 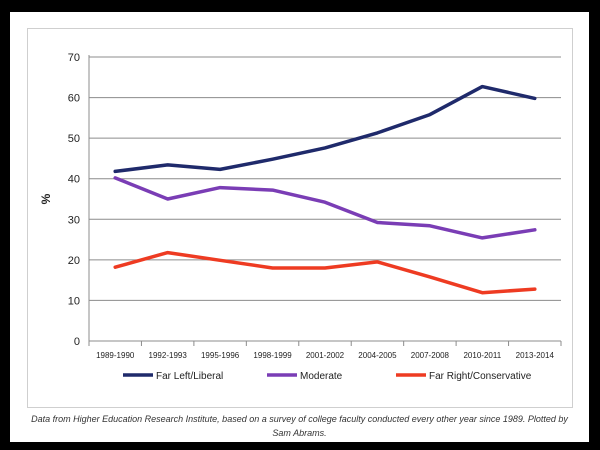 What do you see at coordinates (74, 139) in the screenshot?
I see `y-tick-label: 50` at bounding box center [74, 139].